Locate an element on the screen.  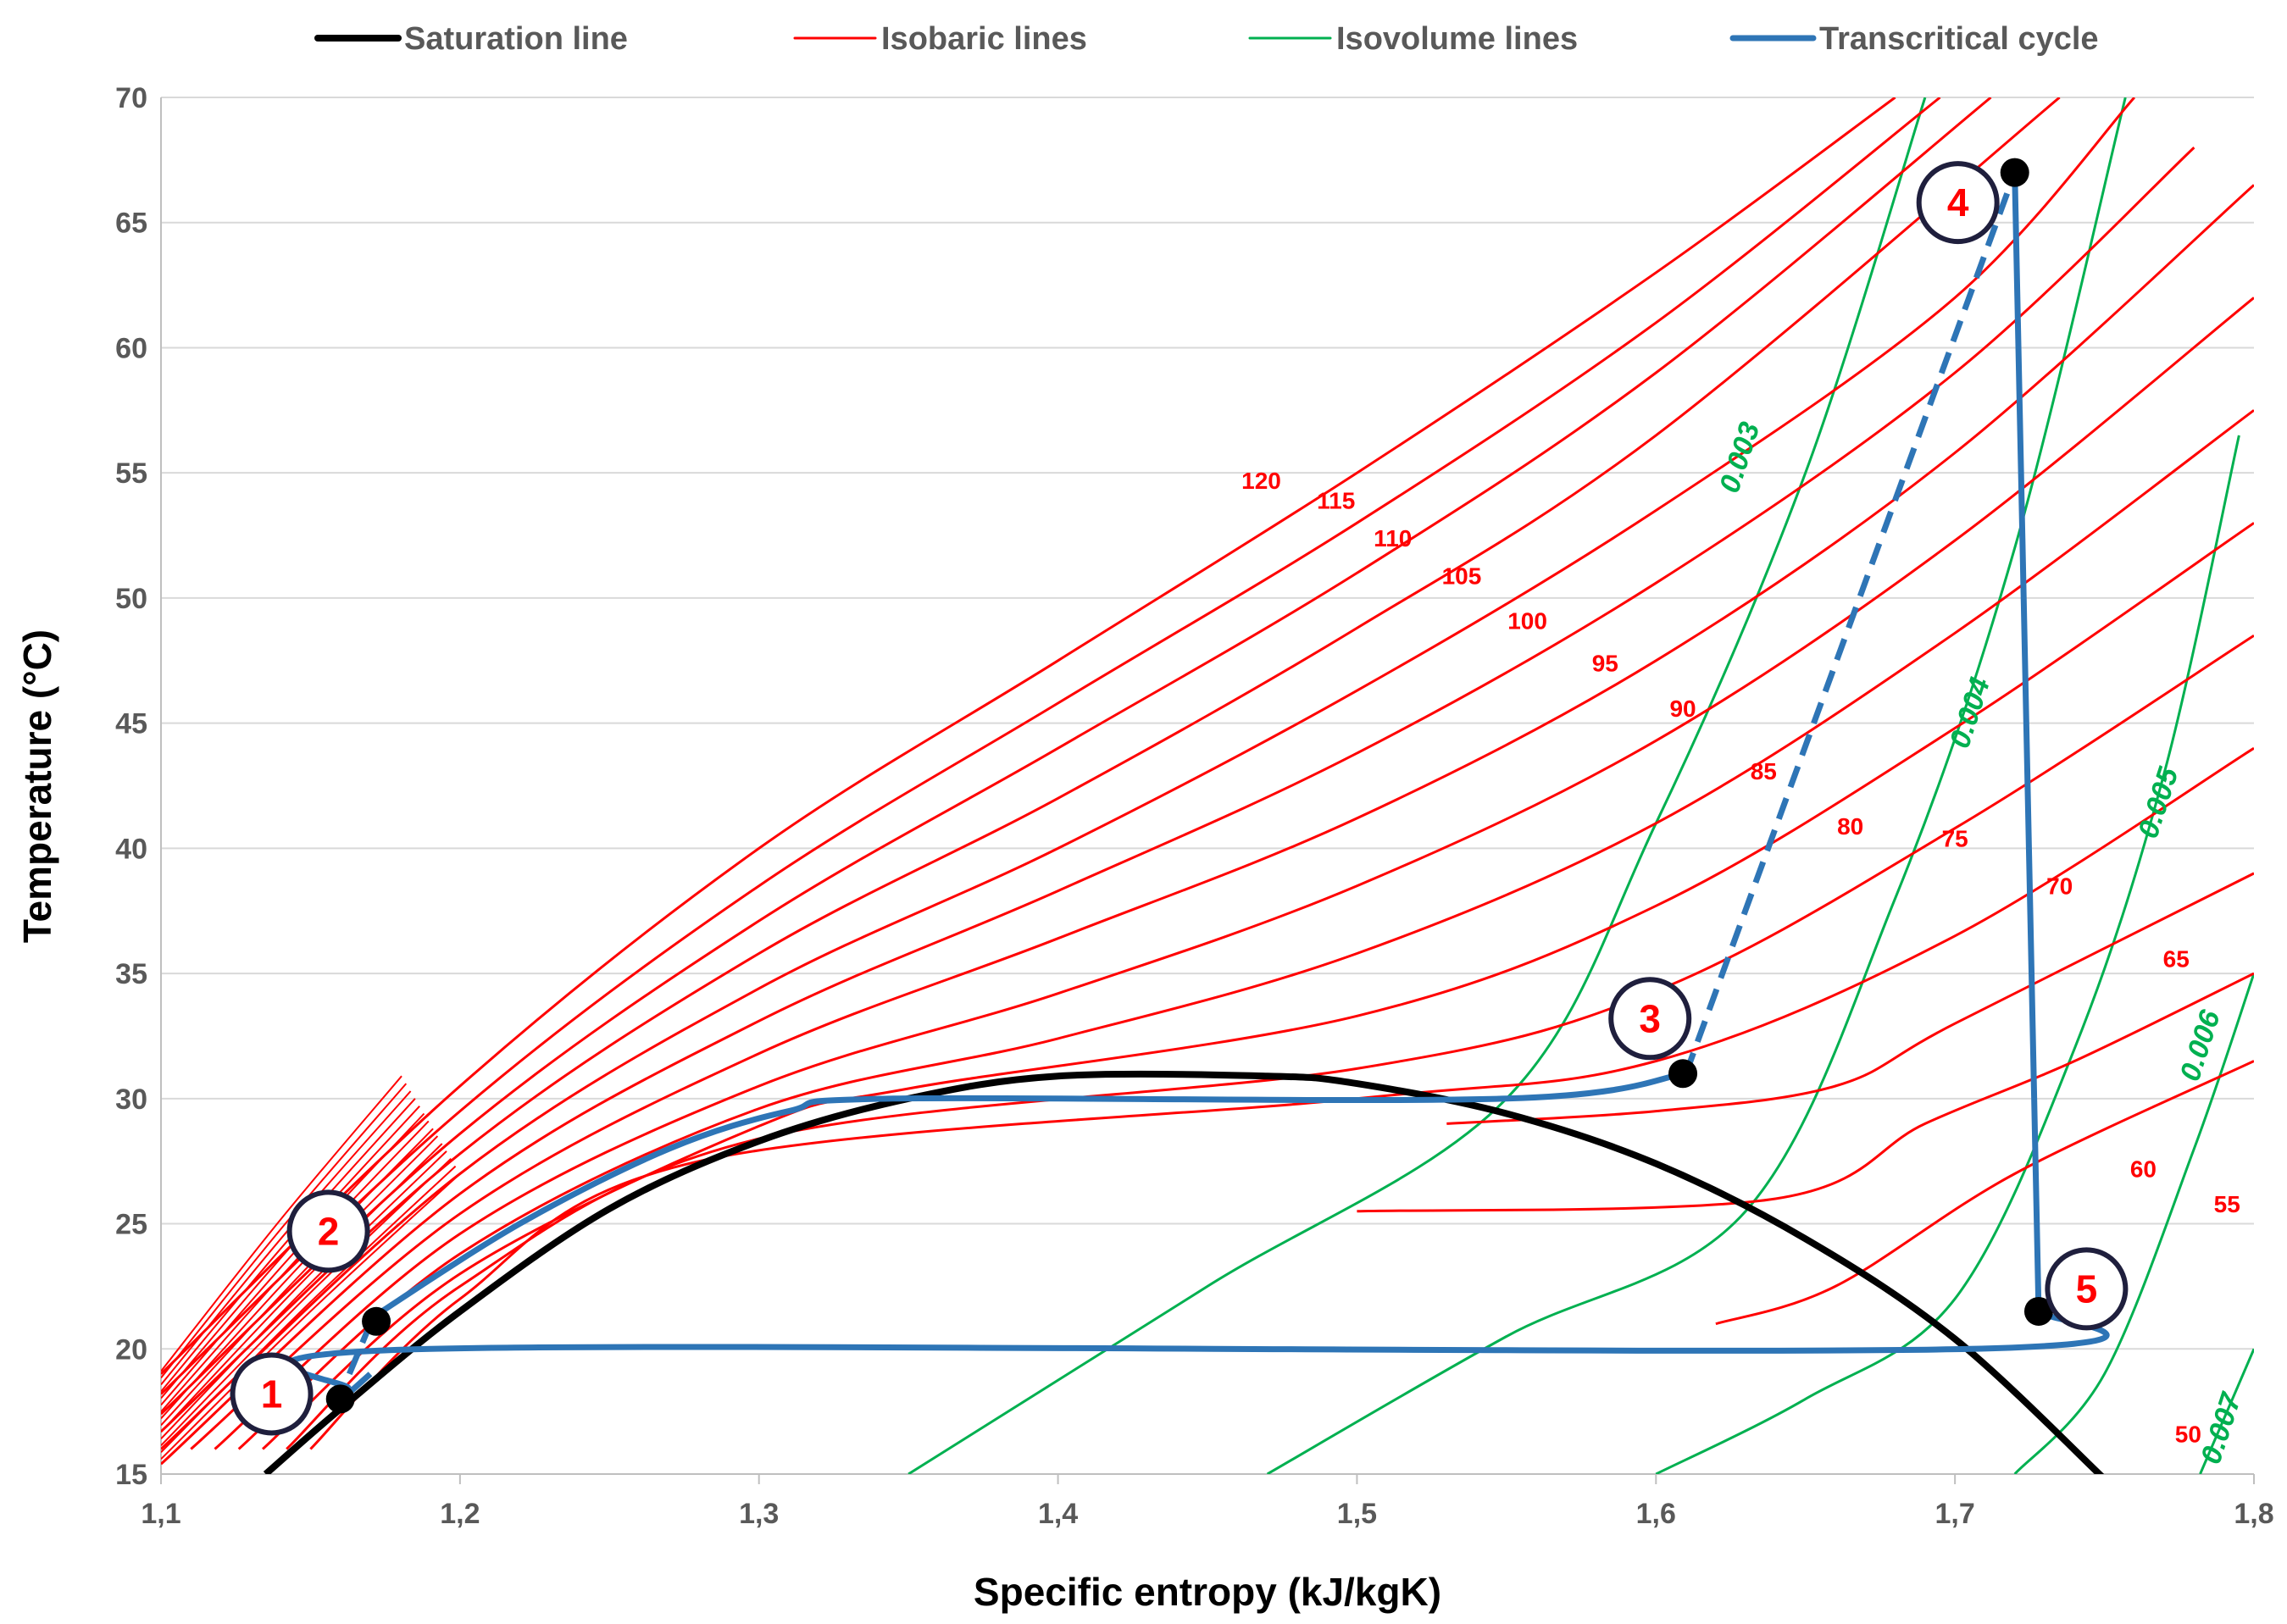
isovolume-label: 0.004 is located at coordinates (1970, 713).